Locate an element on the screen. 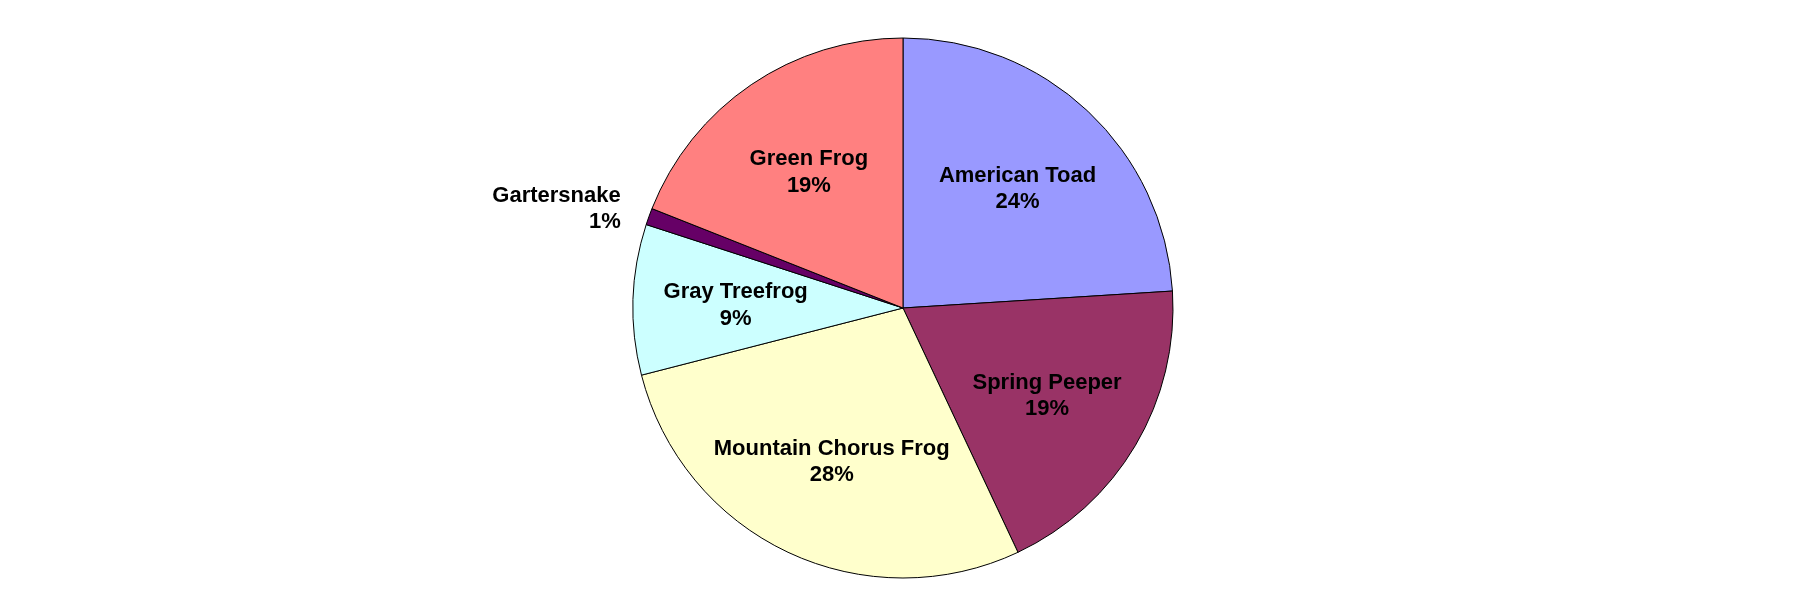 This screenshot has width=1798, height=606. data-label: 9% is located at coordinates (735, 317).